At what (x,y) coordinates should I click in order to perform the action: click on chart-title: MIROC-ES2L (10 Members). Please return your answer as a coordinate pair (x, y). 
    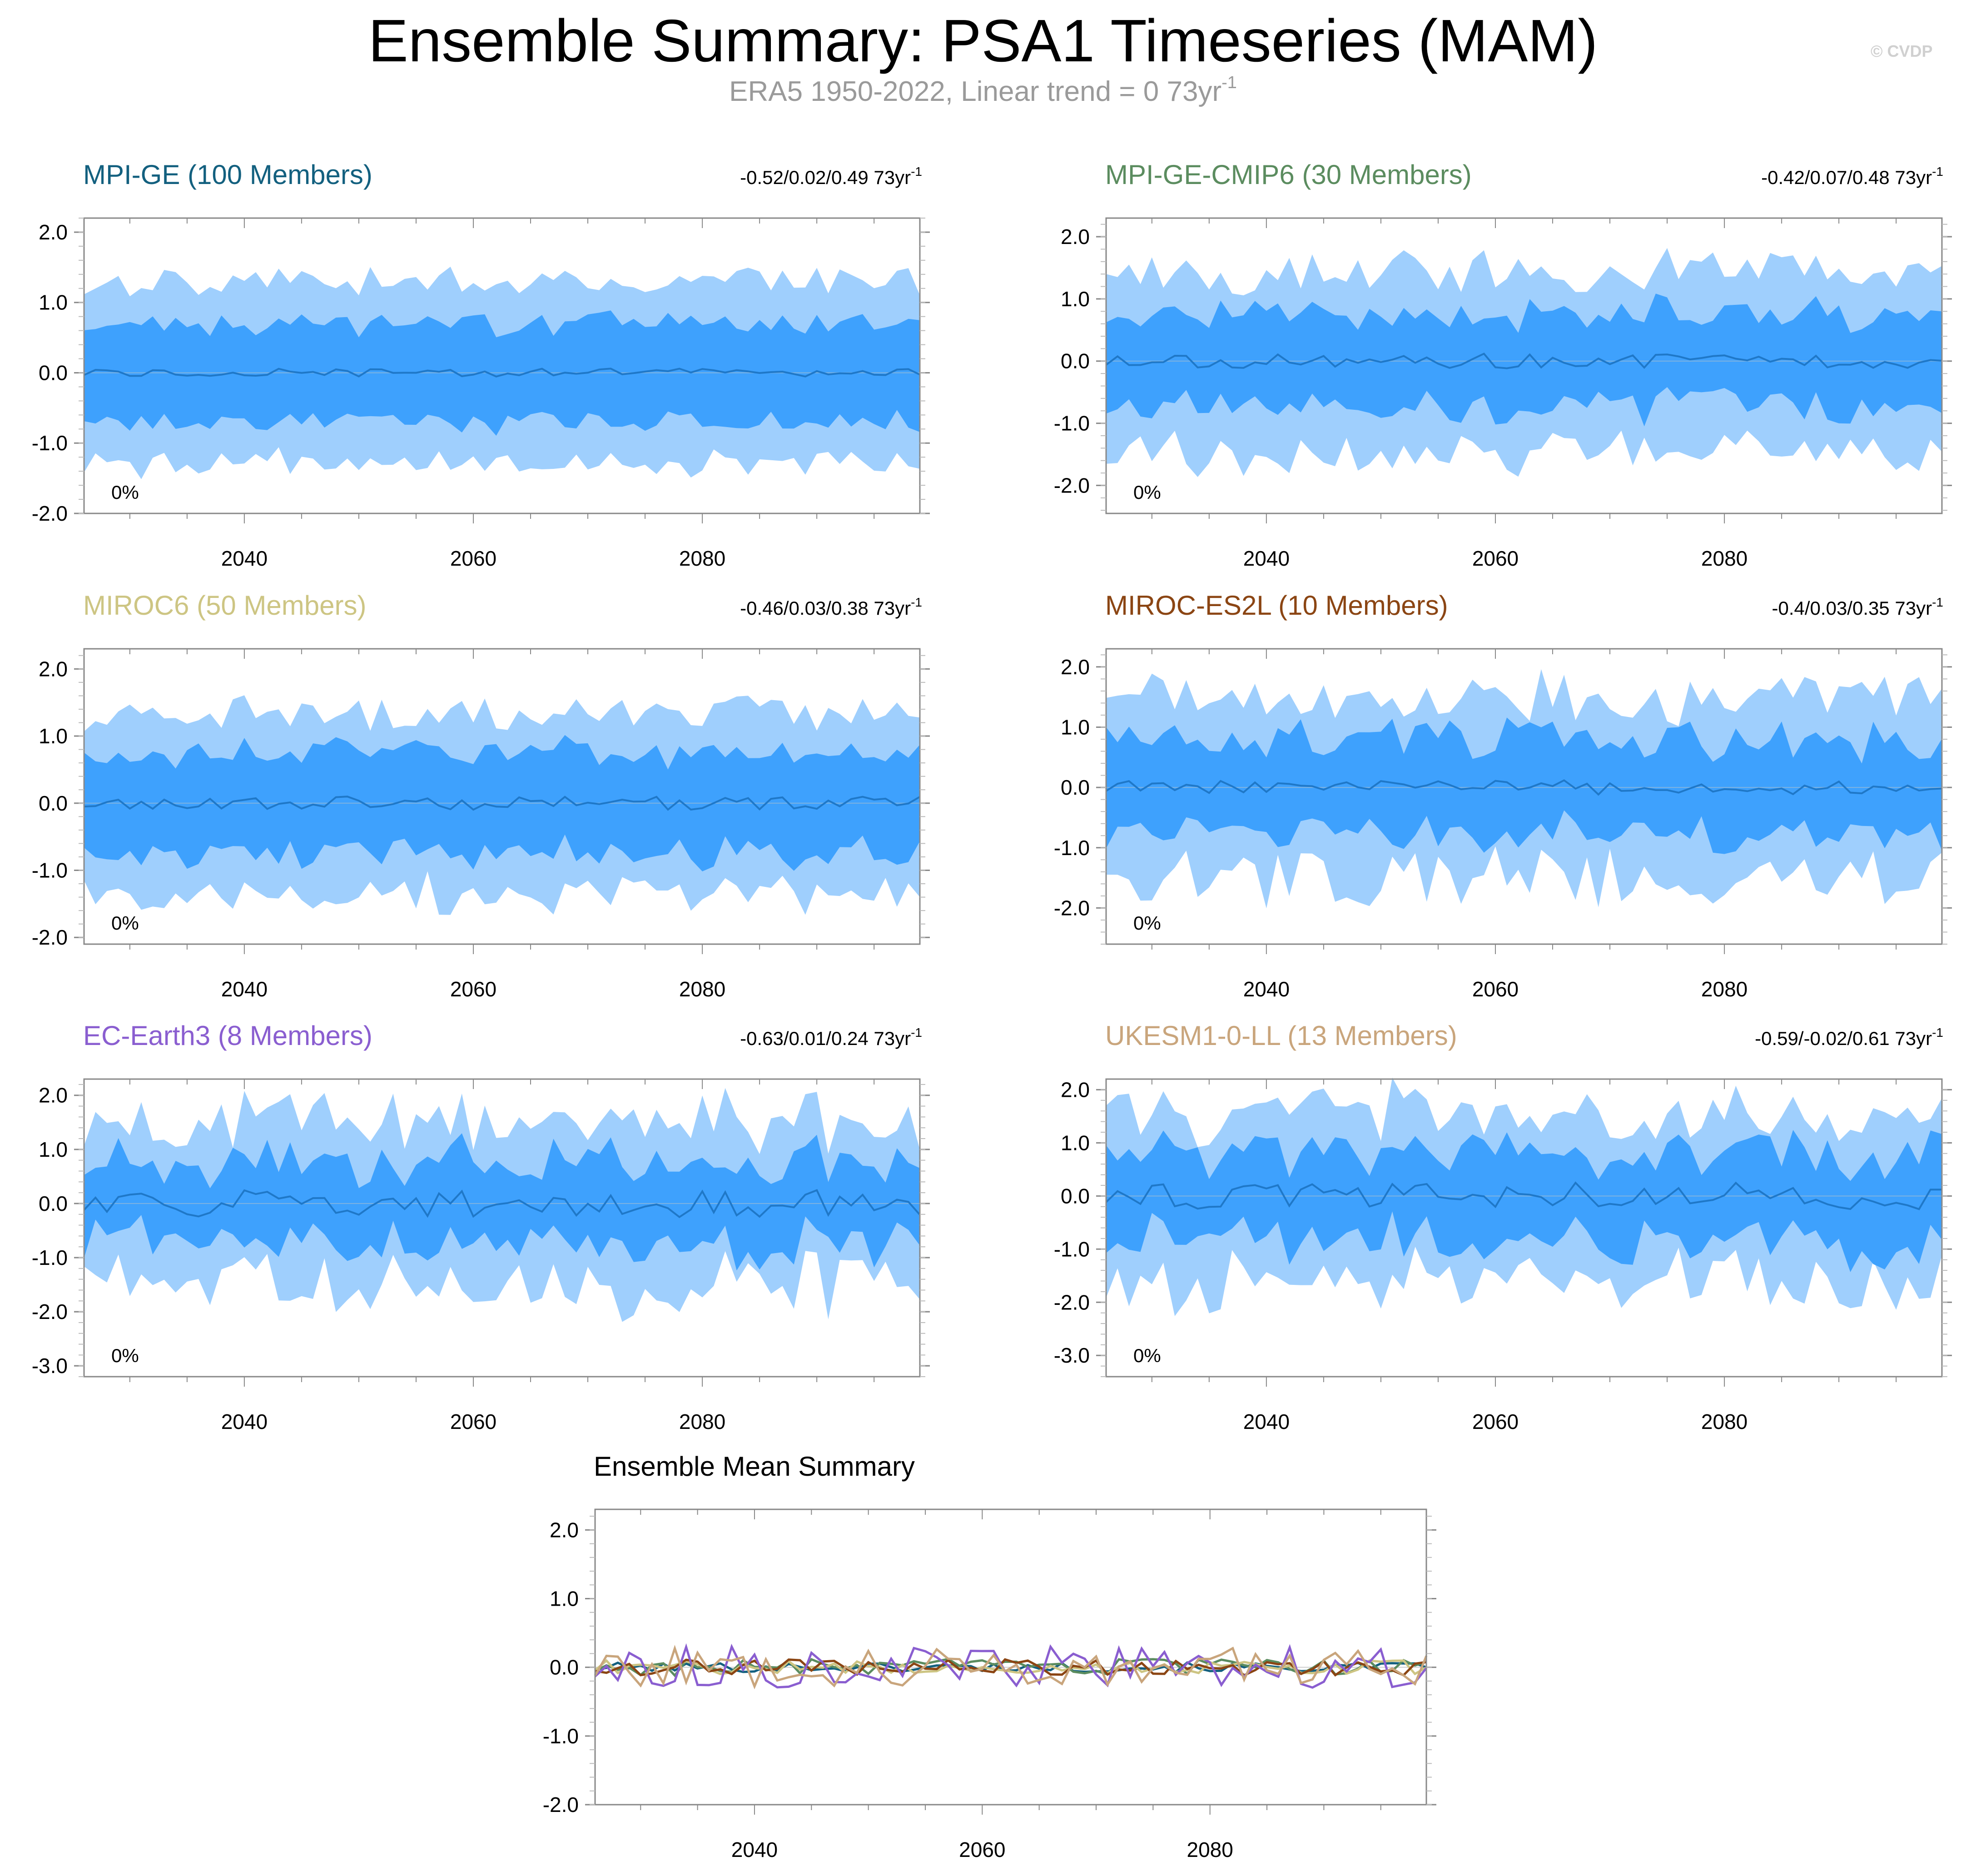
    Looking at the image, I should click on (1276, 605).